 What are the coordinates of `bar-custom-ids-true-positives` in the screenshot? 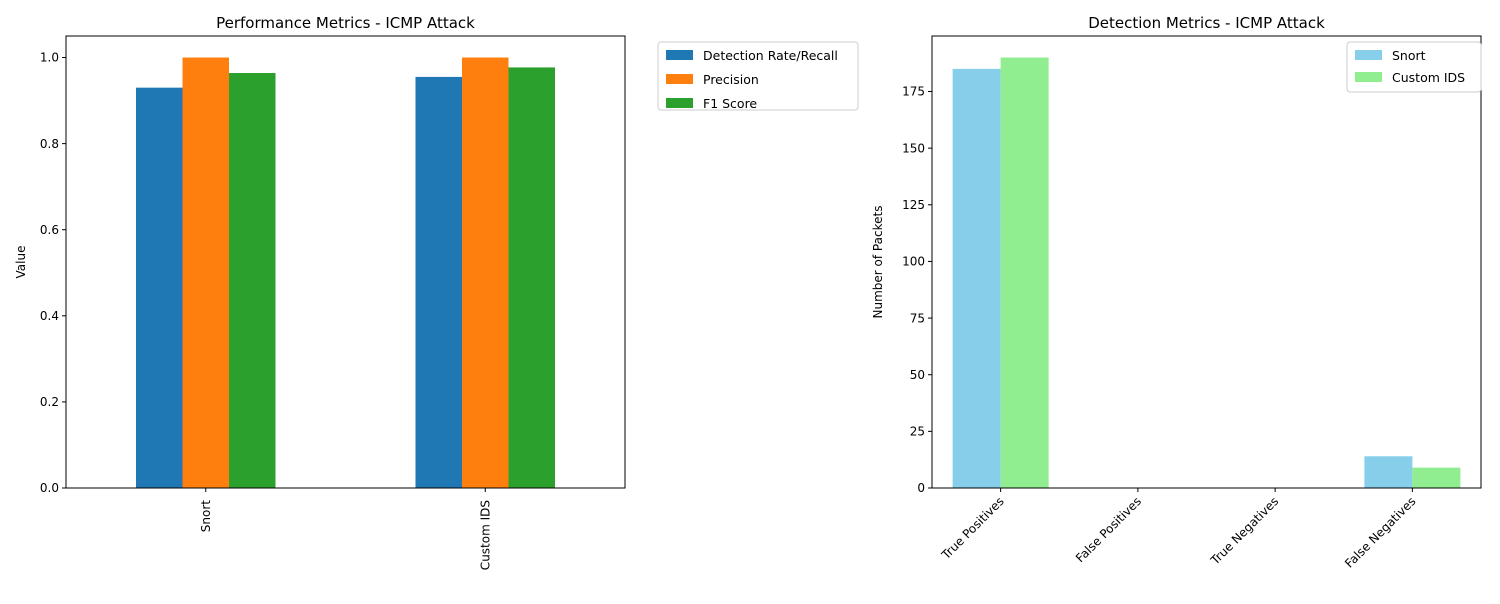 It's located at (1024, 273).